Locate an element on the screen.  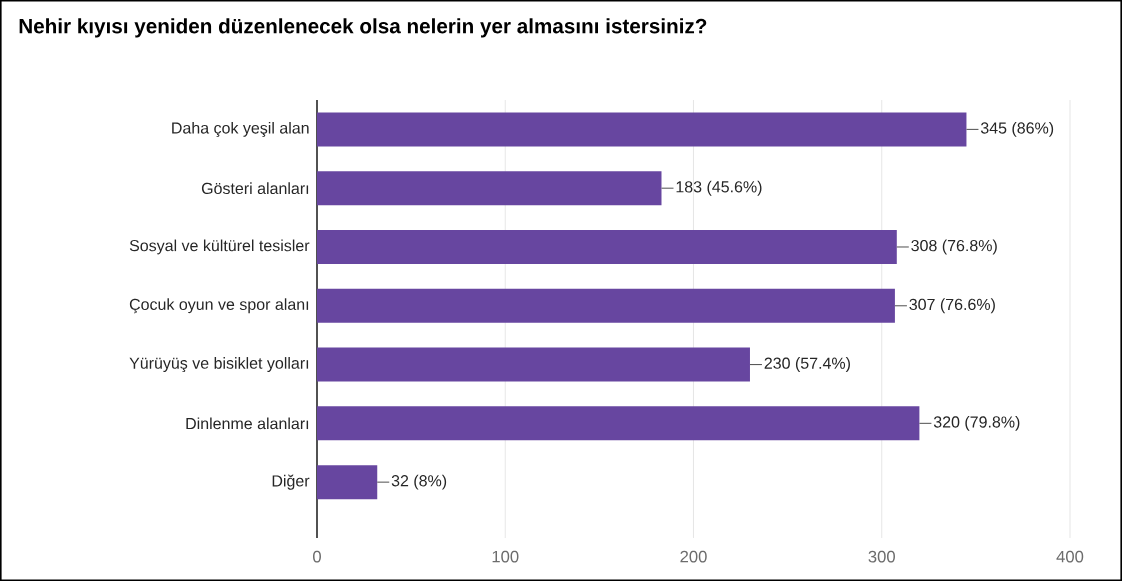
x-tick-label: 0 is located at coordinates (317, 556).